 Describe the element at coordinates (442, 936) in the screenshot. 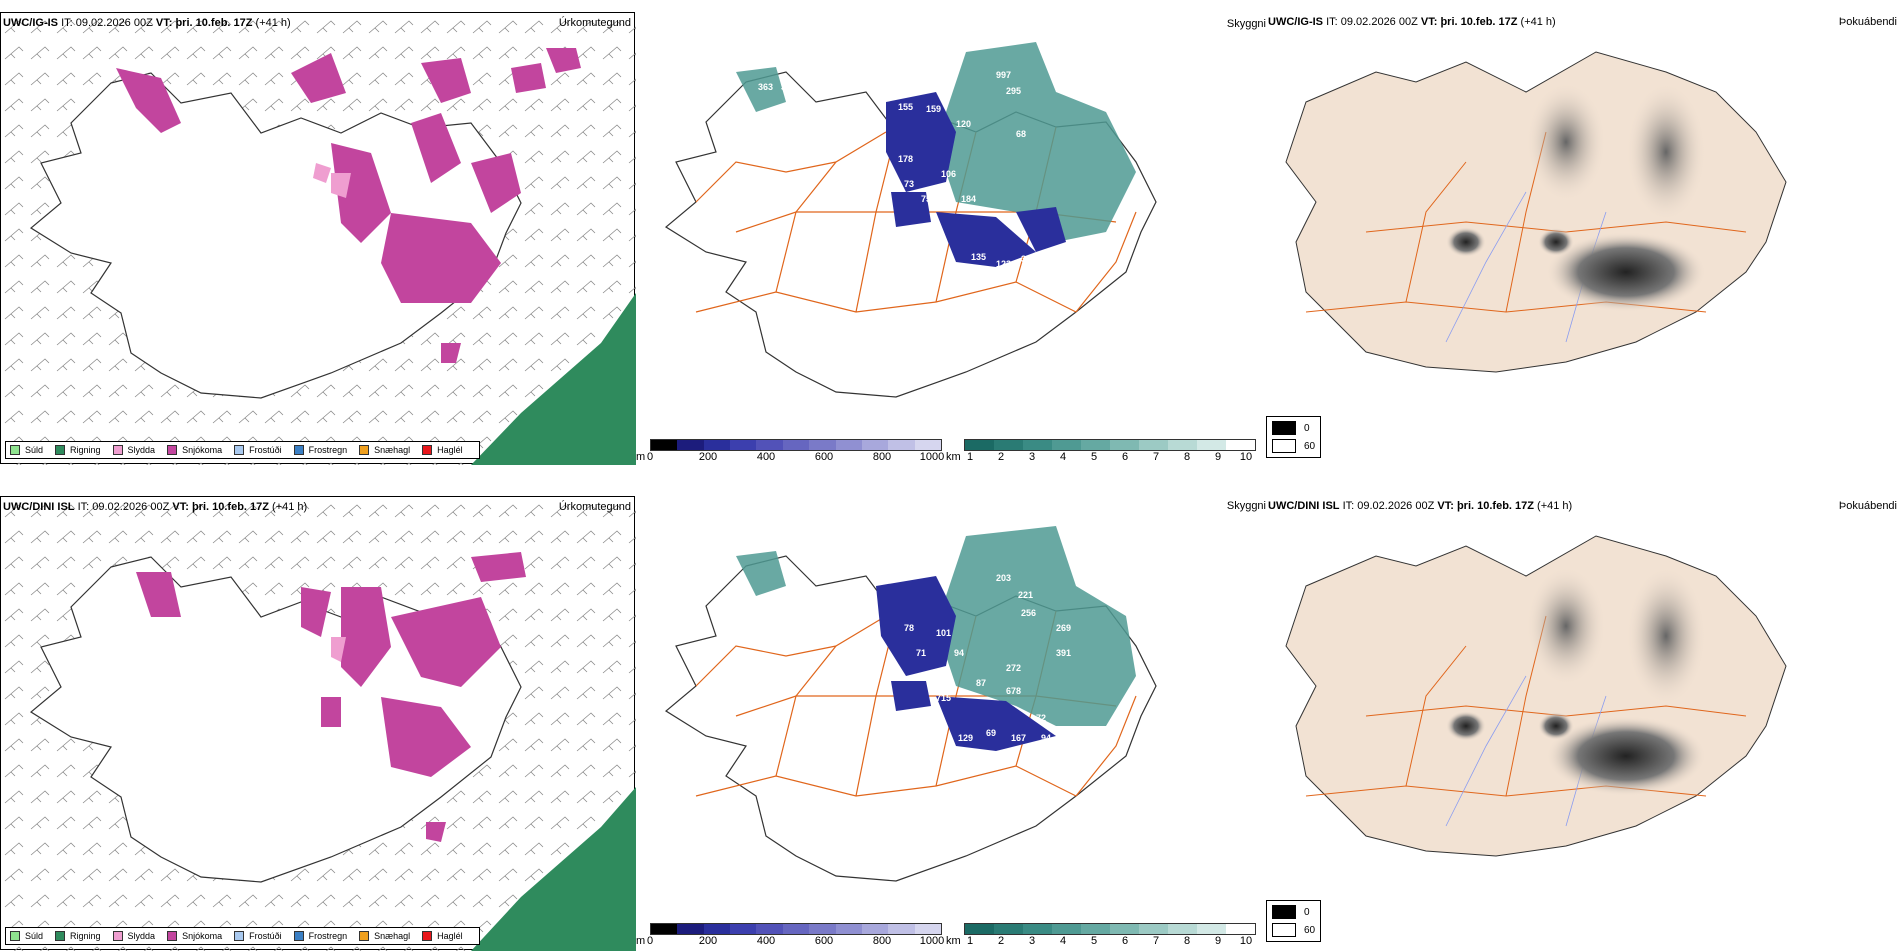

I see `legend-item: Haglél` at that location.